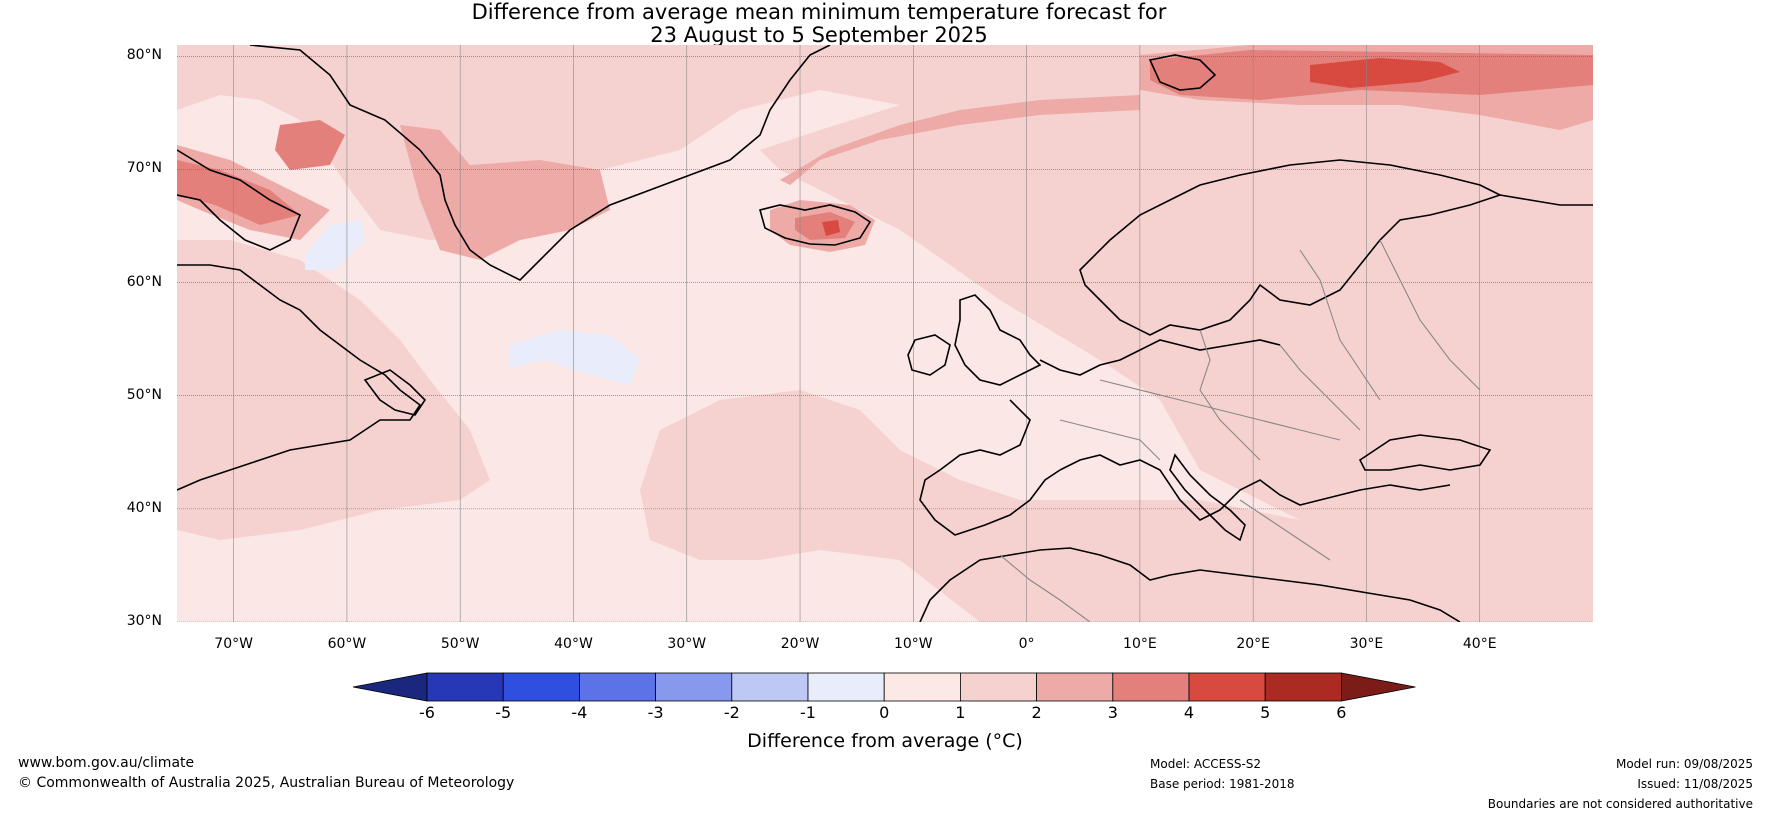 The width and height of the screenshot is (1770, 816). What do you see at coordinates (1140, 644) in the screenshot?
I see `longitude-label: 10°E` at bounding box center [1140, 644].